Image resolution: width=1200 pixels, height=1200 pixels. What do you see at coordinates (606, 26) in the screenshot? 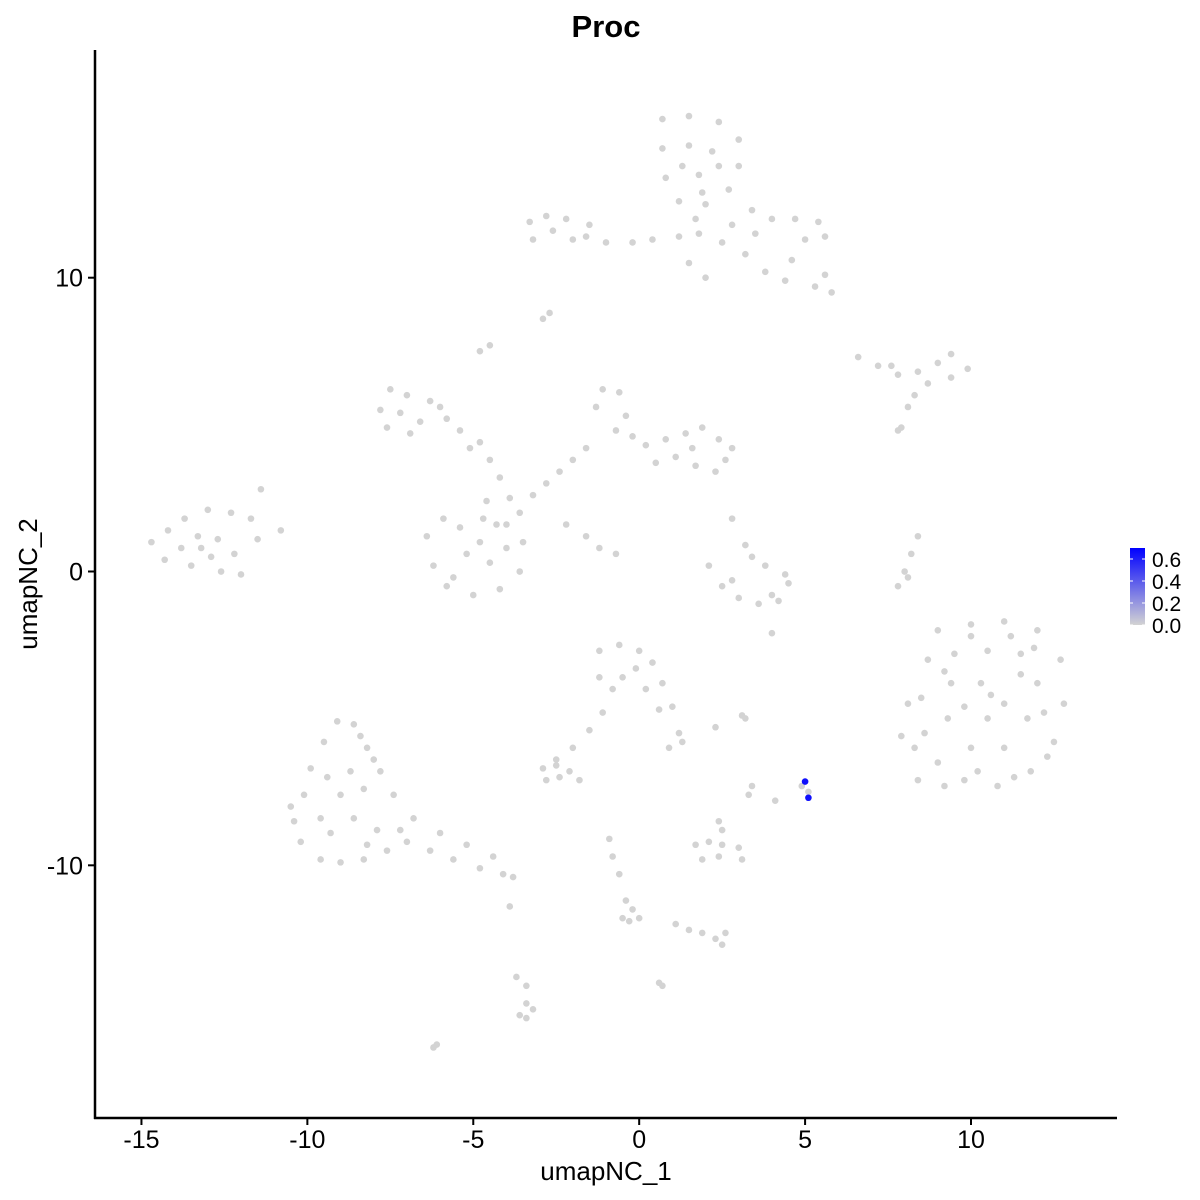
I see `chart-title: Proc` at bounding box center [606, 26].